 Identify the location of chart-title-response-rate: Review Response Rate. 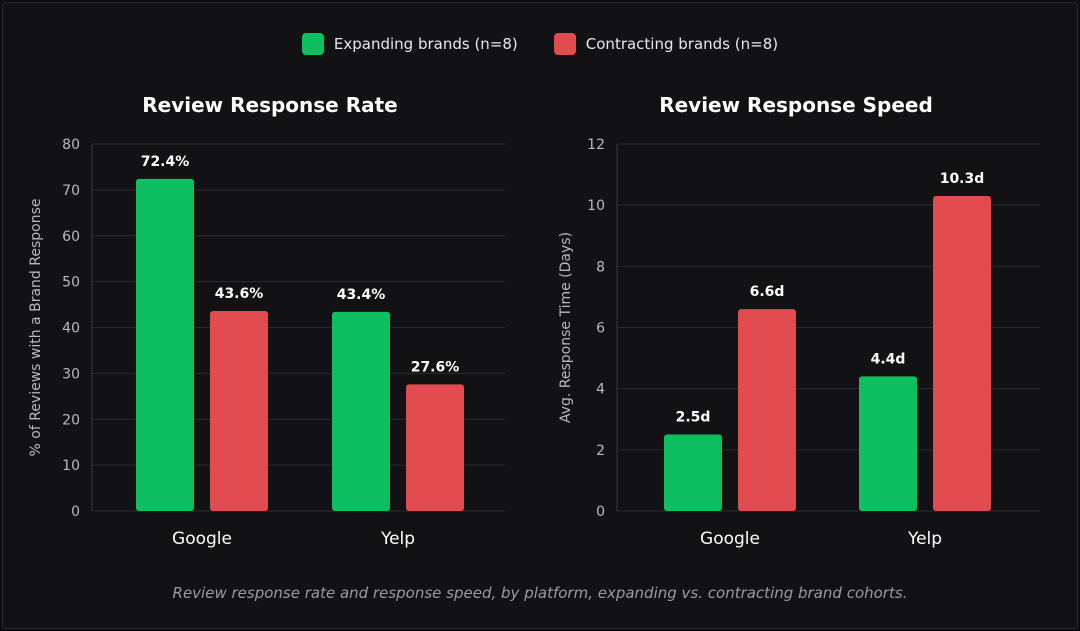
(270, 105).